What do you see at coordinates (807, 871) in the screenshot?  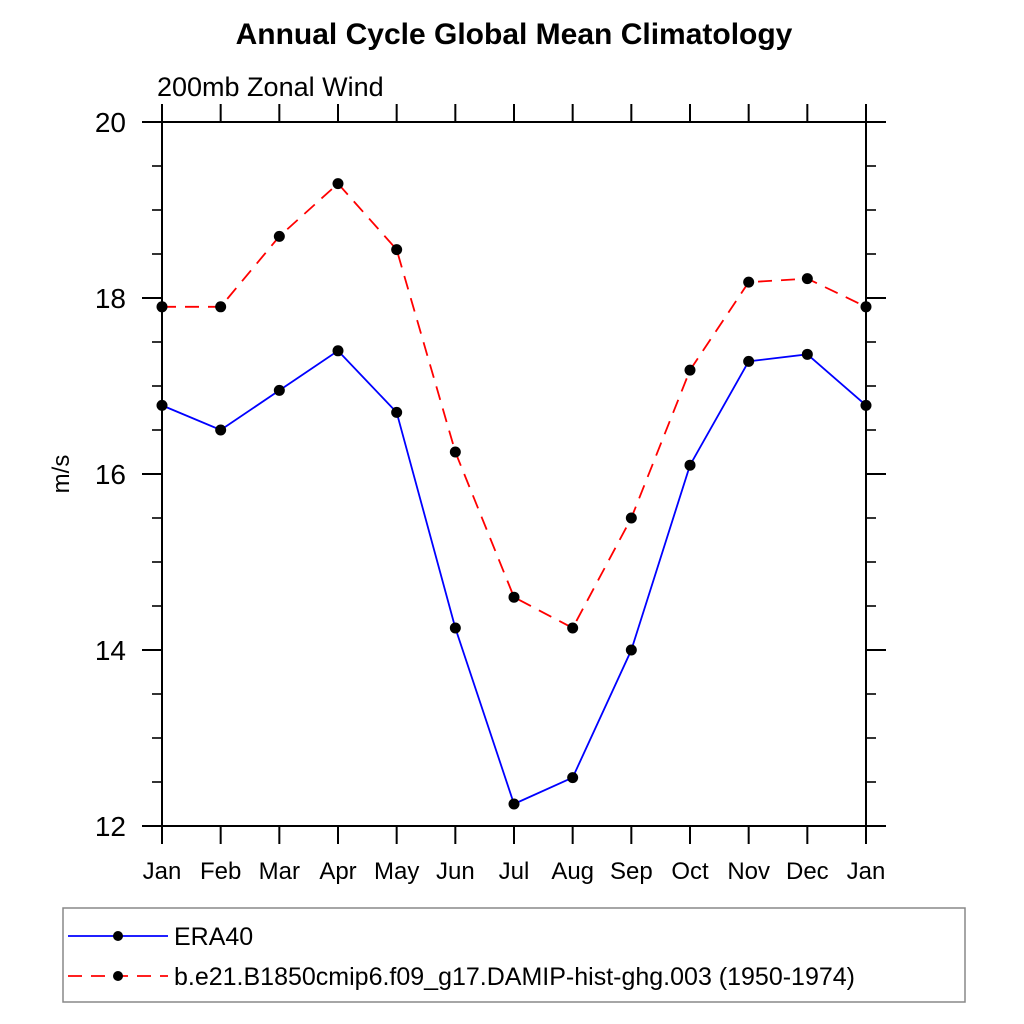 I see `x-tick-label: Dec` at bounding box center [807, 871].